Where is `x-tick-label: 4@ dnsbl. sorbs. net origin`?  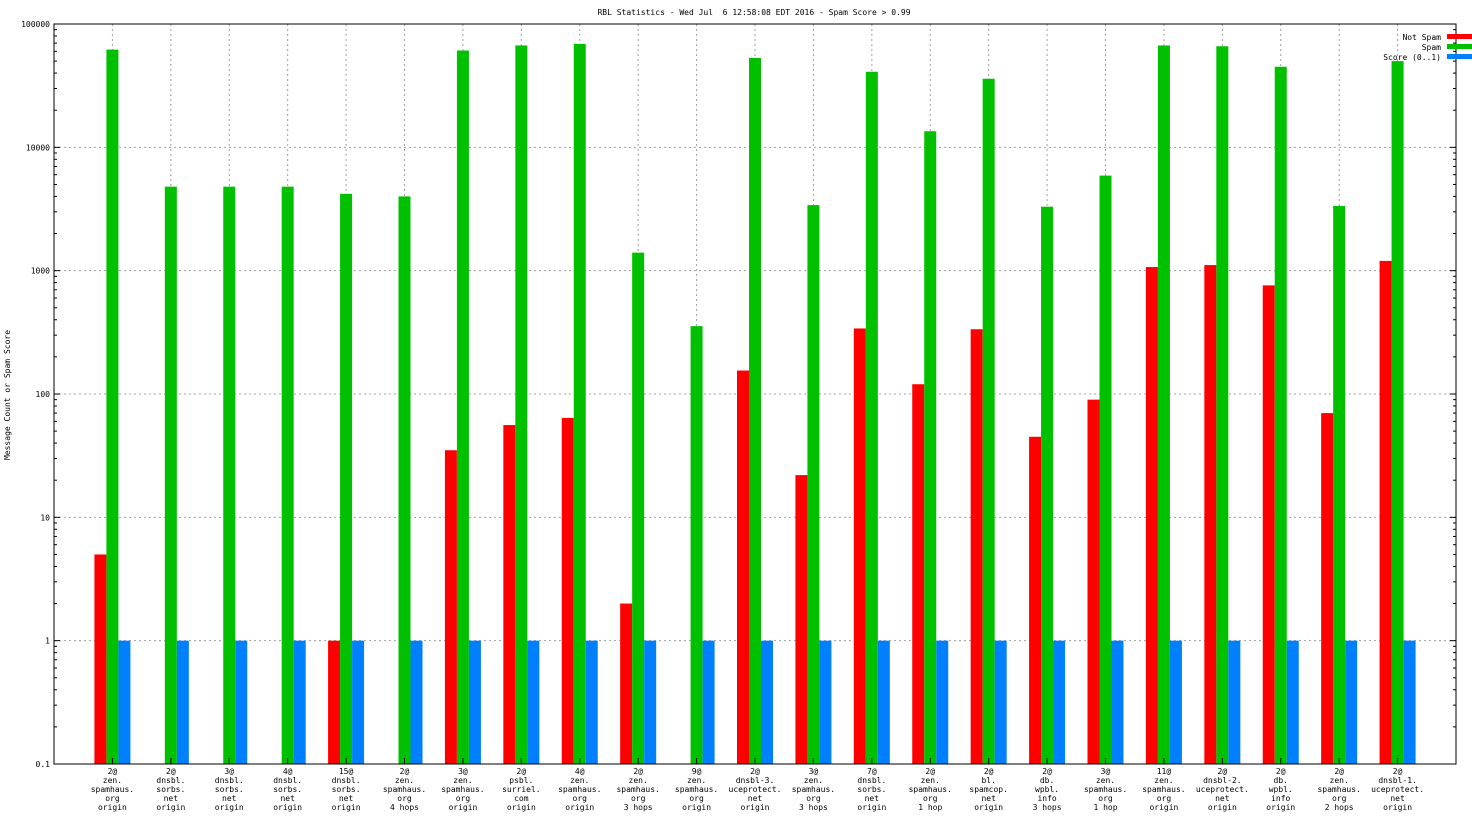
x-tick-label: 4@ dnsbl. sorbs. net origin is located at coordinates (287, 789).